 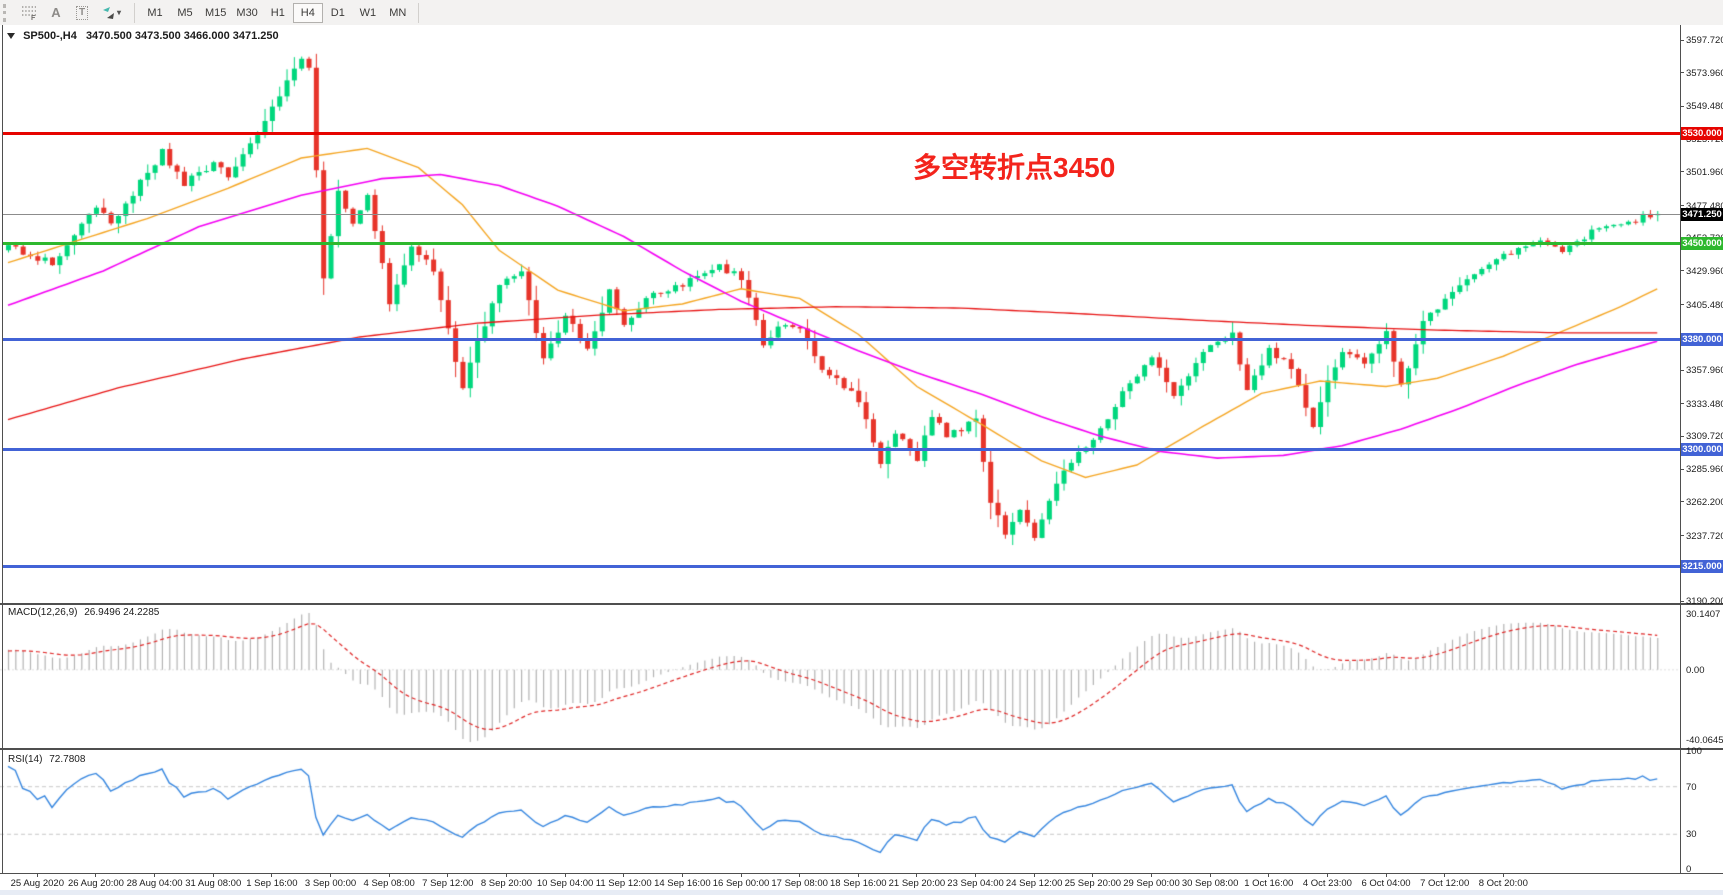 I want to click on grid-f-tool-button: F, so click(x=30, y=12).